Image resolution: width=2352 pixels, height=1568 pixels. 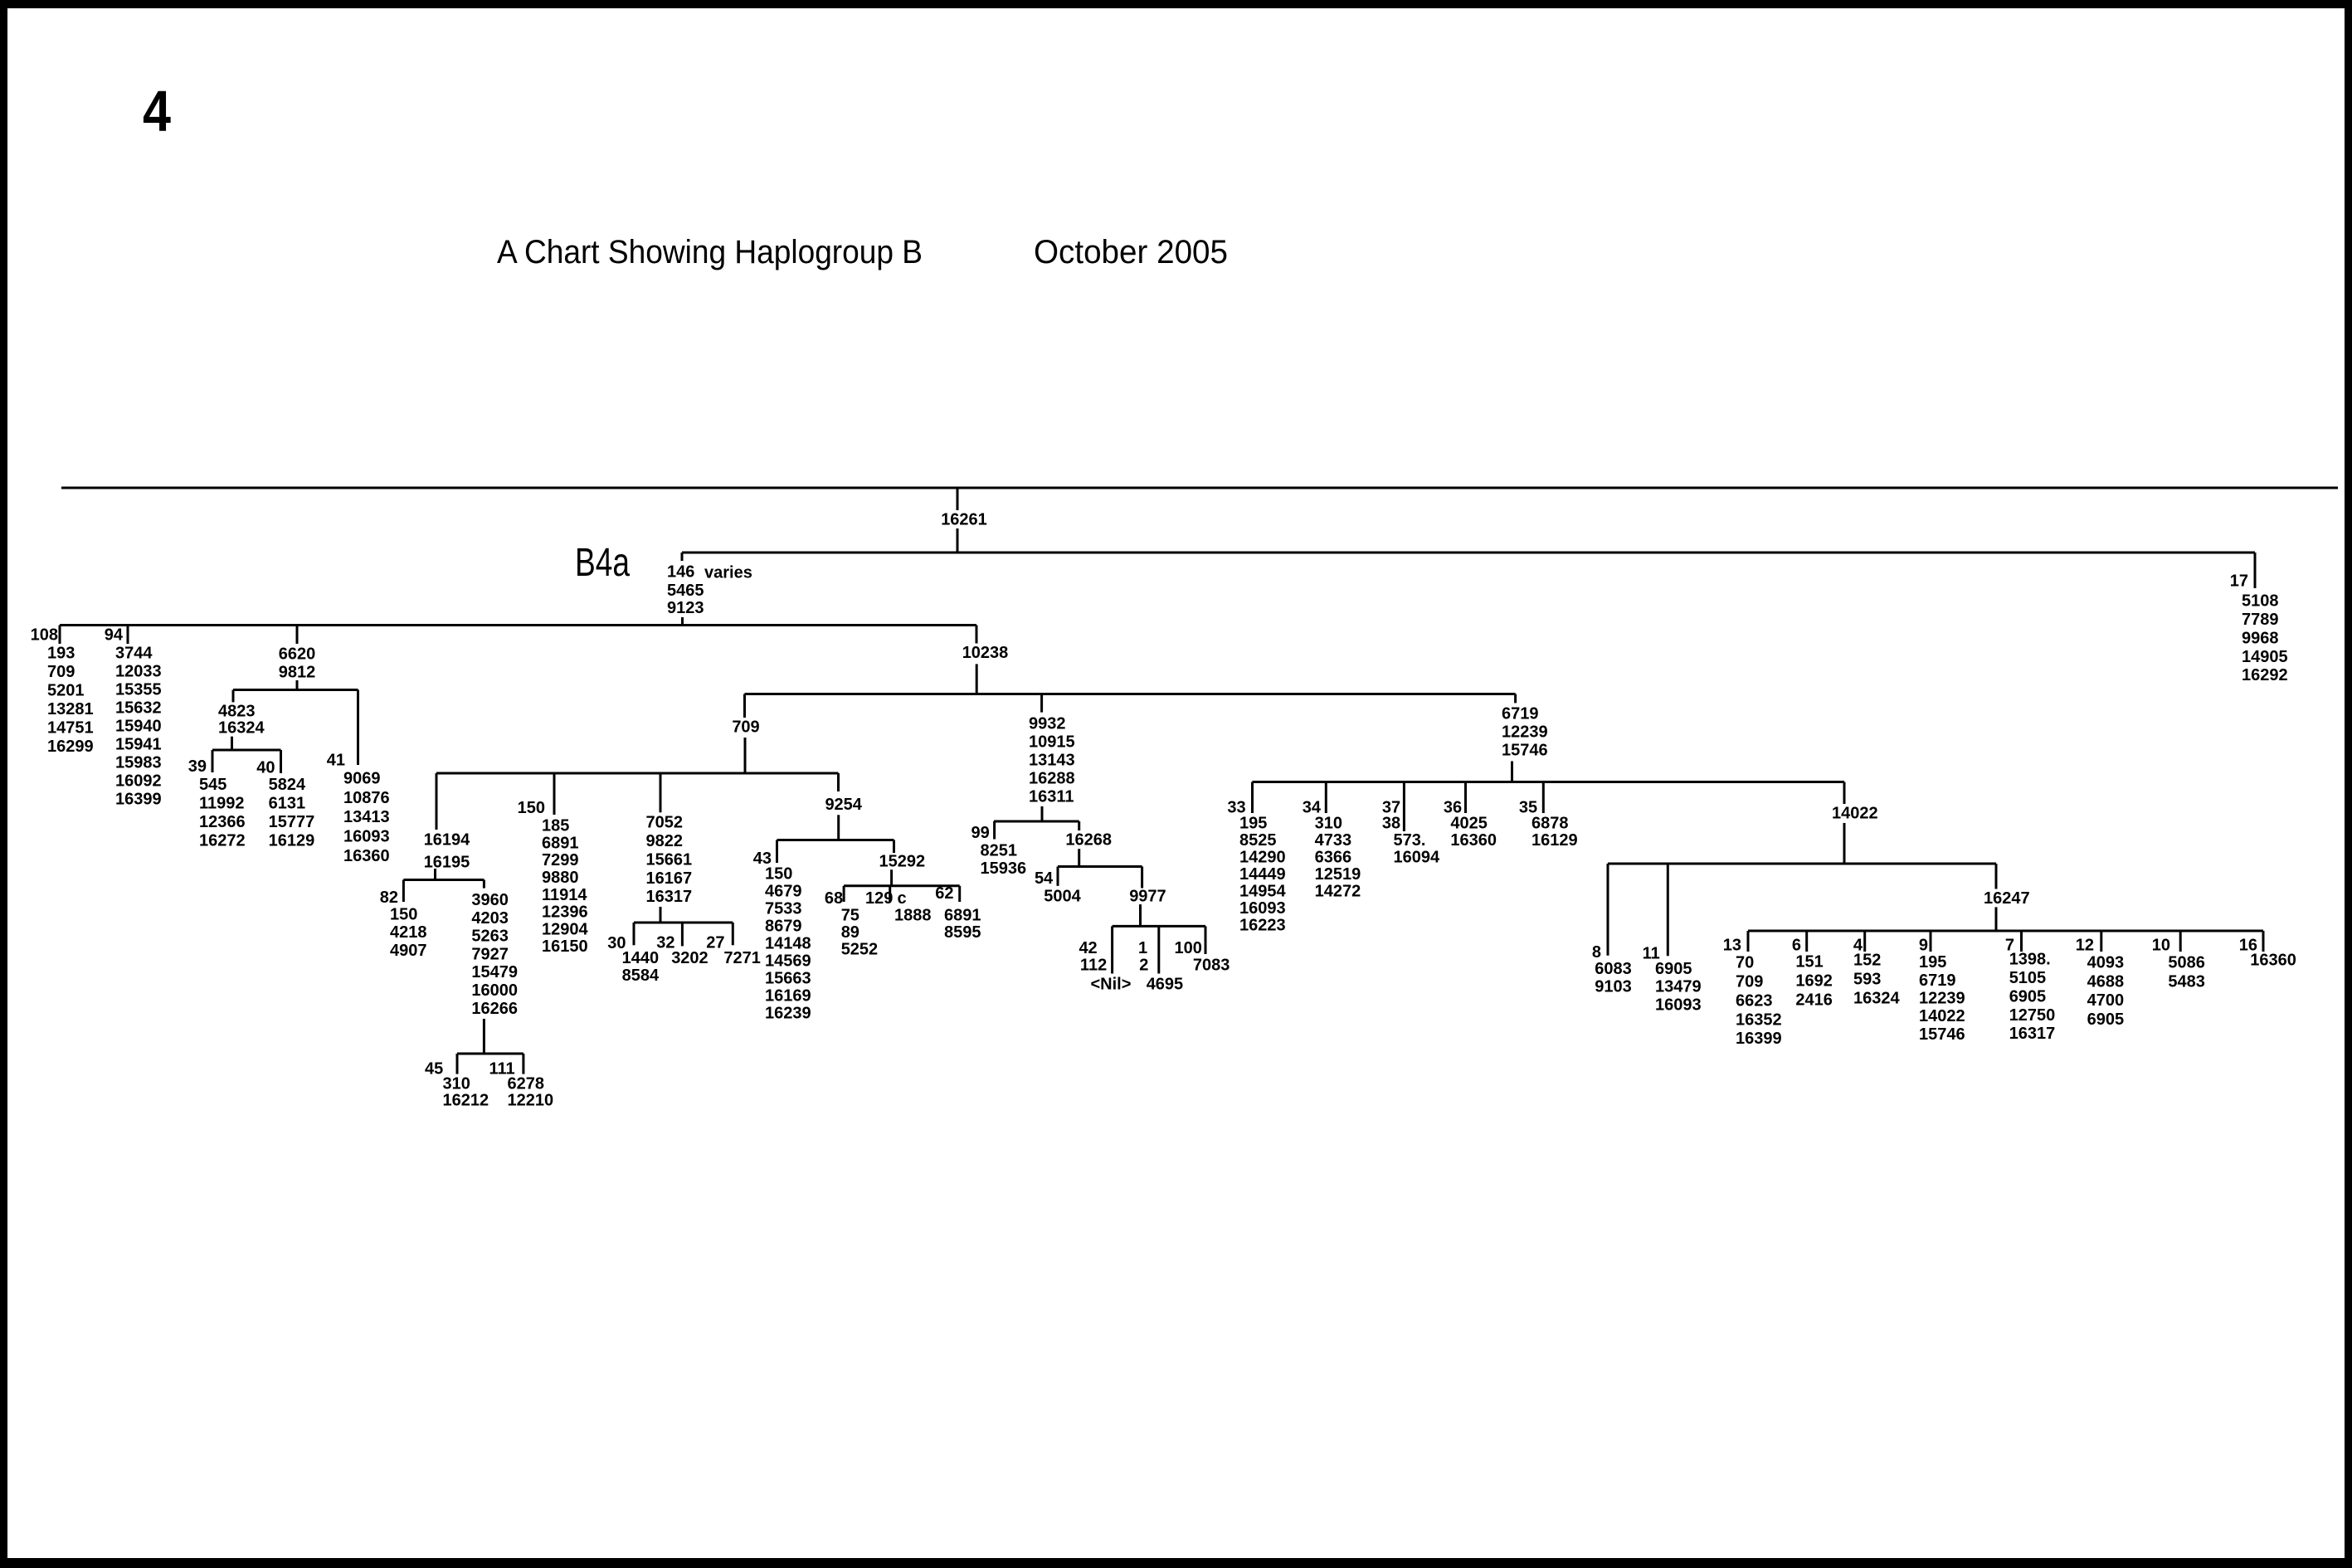 I want to click on svg-text: 15632, so click(x=138, y=708).